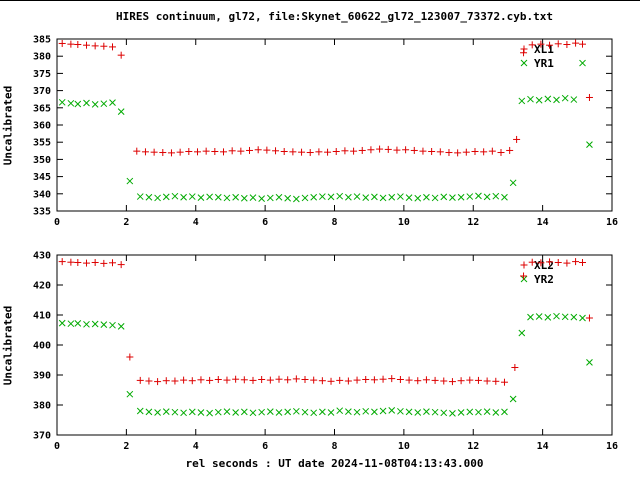  Describe the element at coordinates (544, 279) in the screenshot. I see `svg-text: YR2` at that location.